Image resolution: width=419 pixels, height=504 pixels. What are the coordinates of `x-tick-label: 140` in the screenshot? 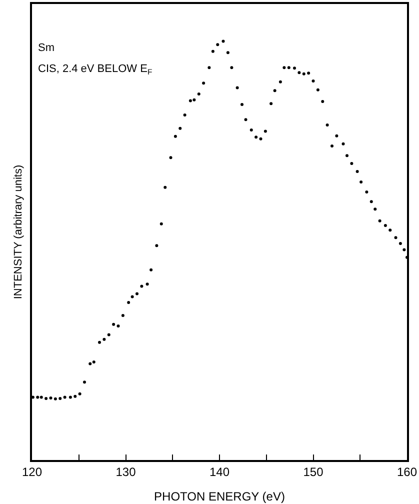 It's located at (219, 472).